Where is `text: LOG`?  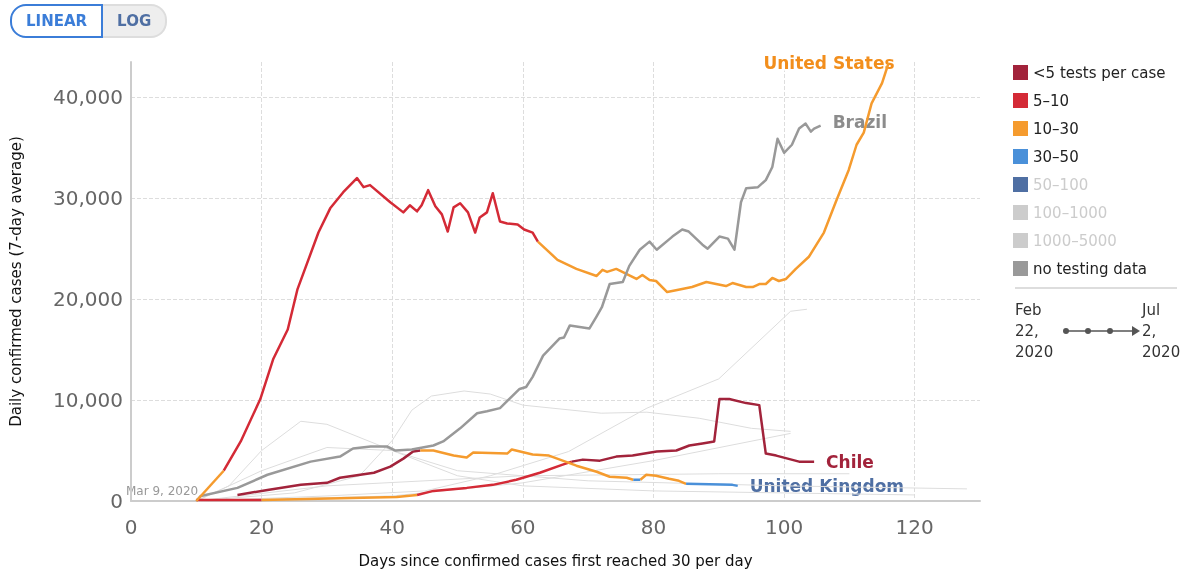
text: LOG is located at coordinates (135, 21).